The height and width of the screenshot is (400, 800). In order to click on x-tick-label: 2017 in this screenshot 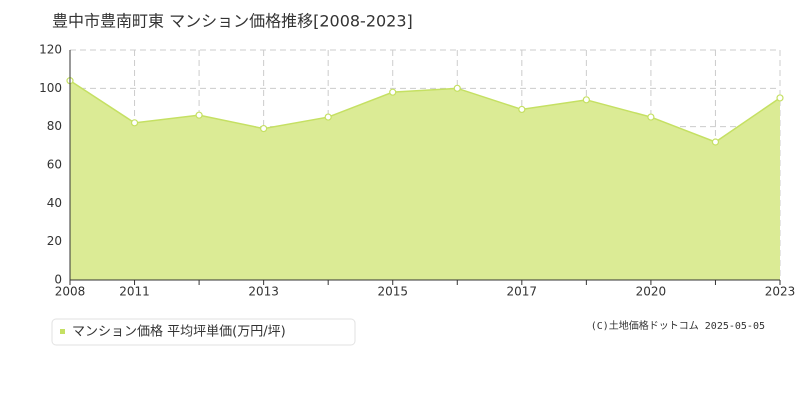, I will do `click(522, 292)`.